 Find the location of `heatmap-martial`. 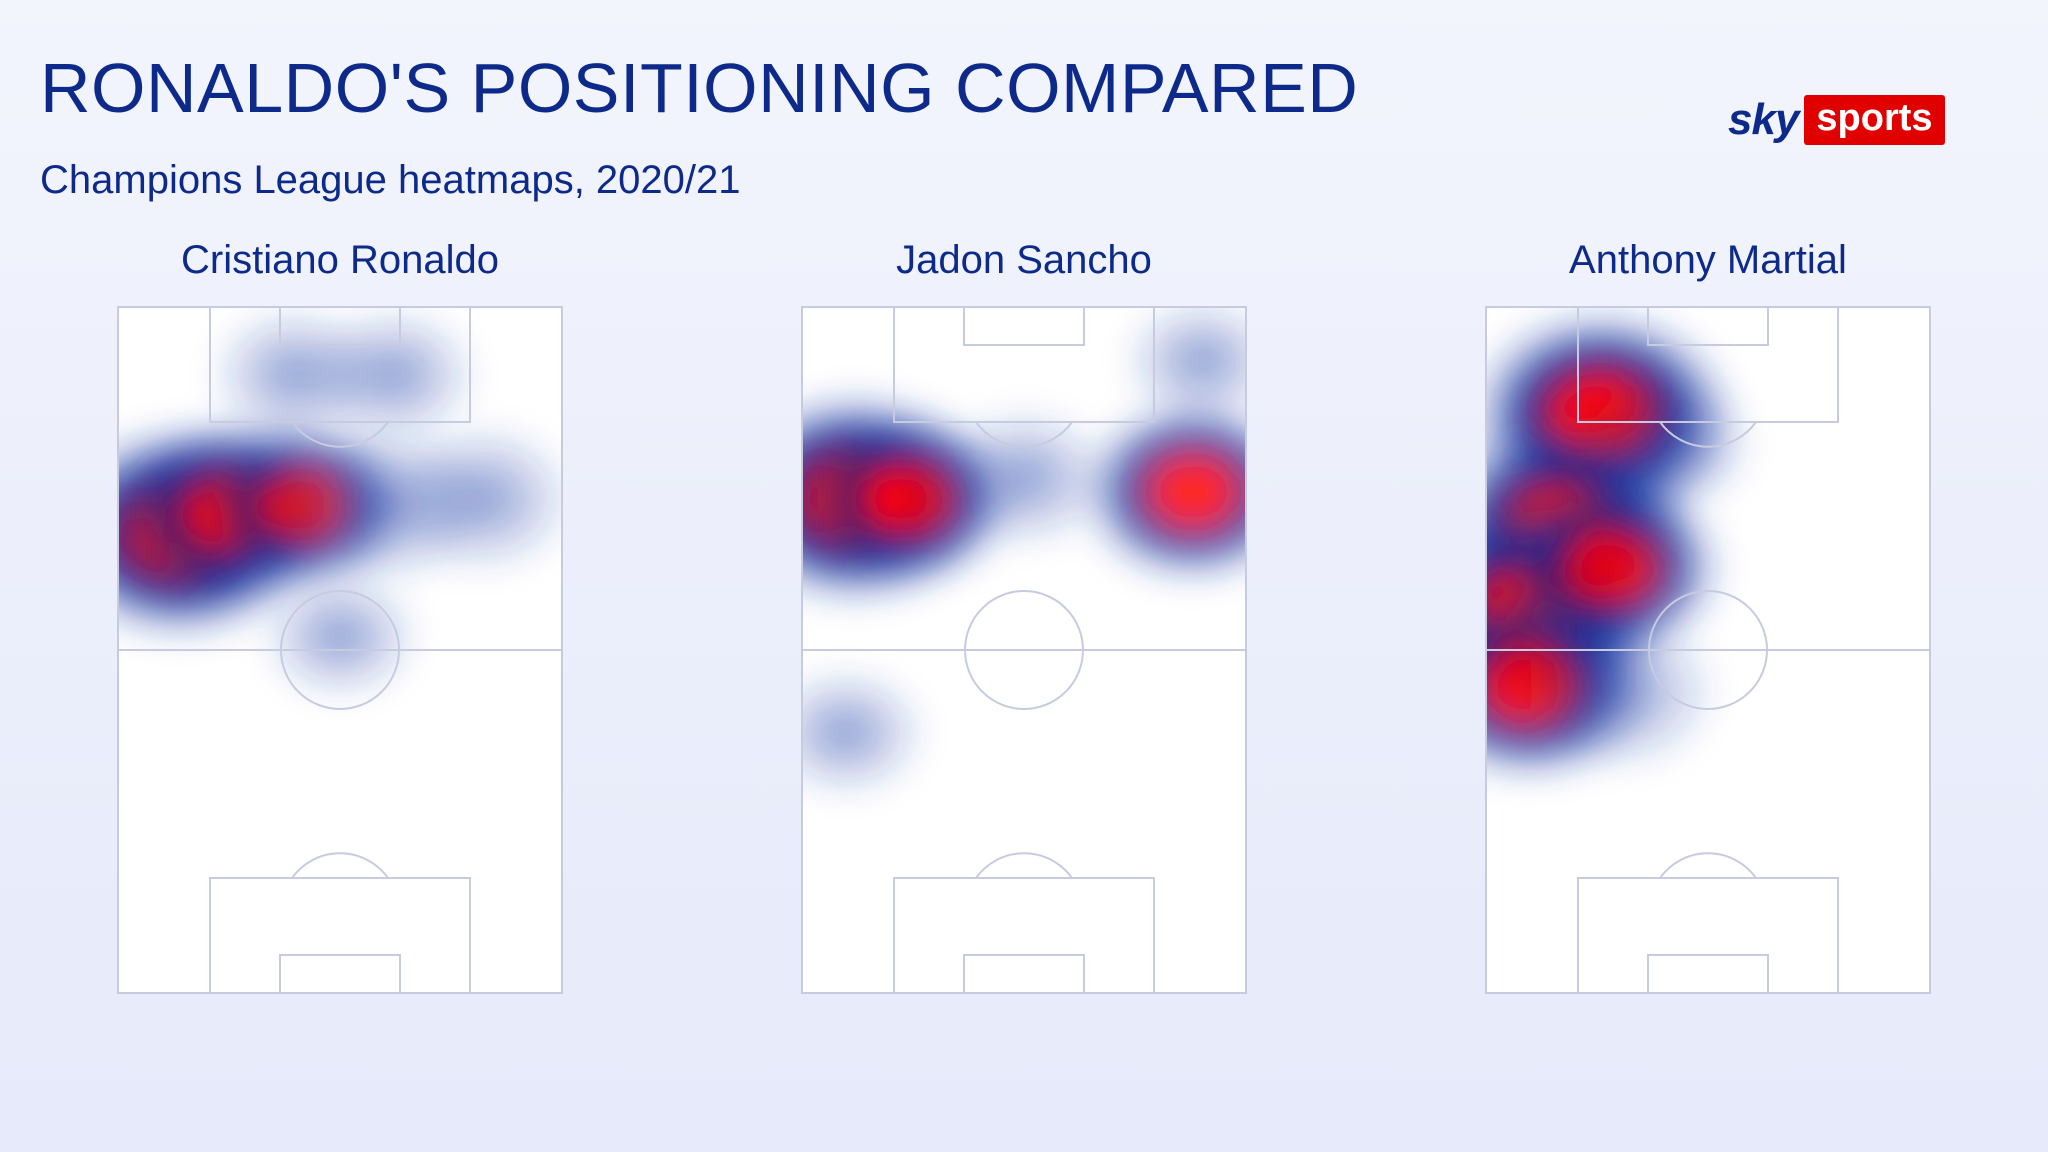

heatmap-martial is located at coordinates (1708, 650).